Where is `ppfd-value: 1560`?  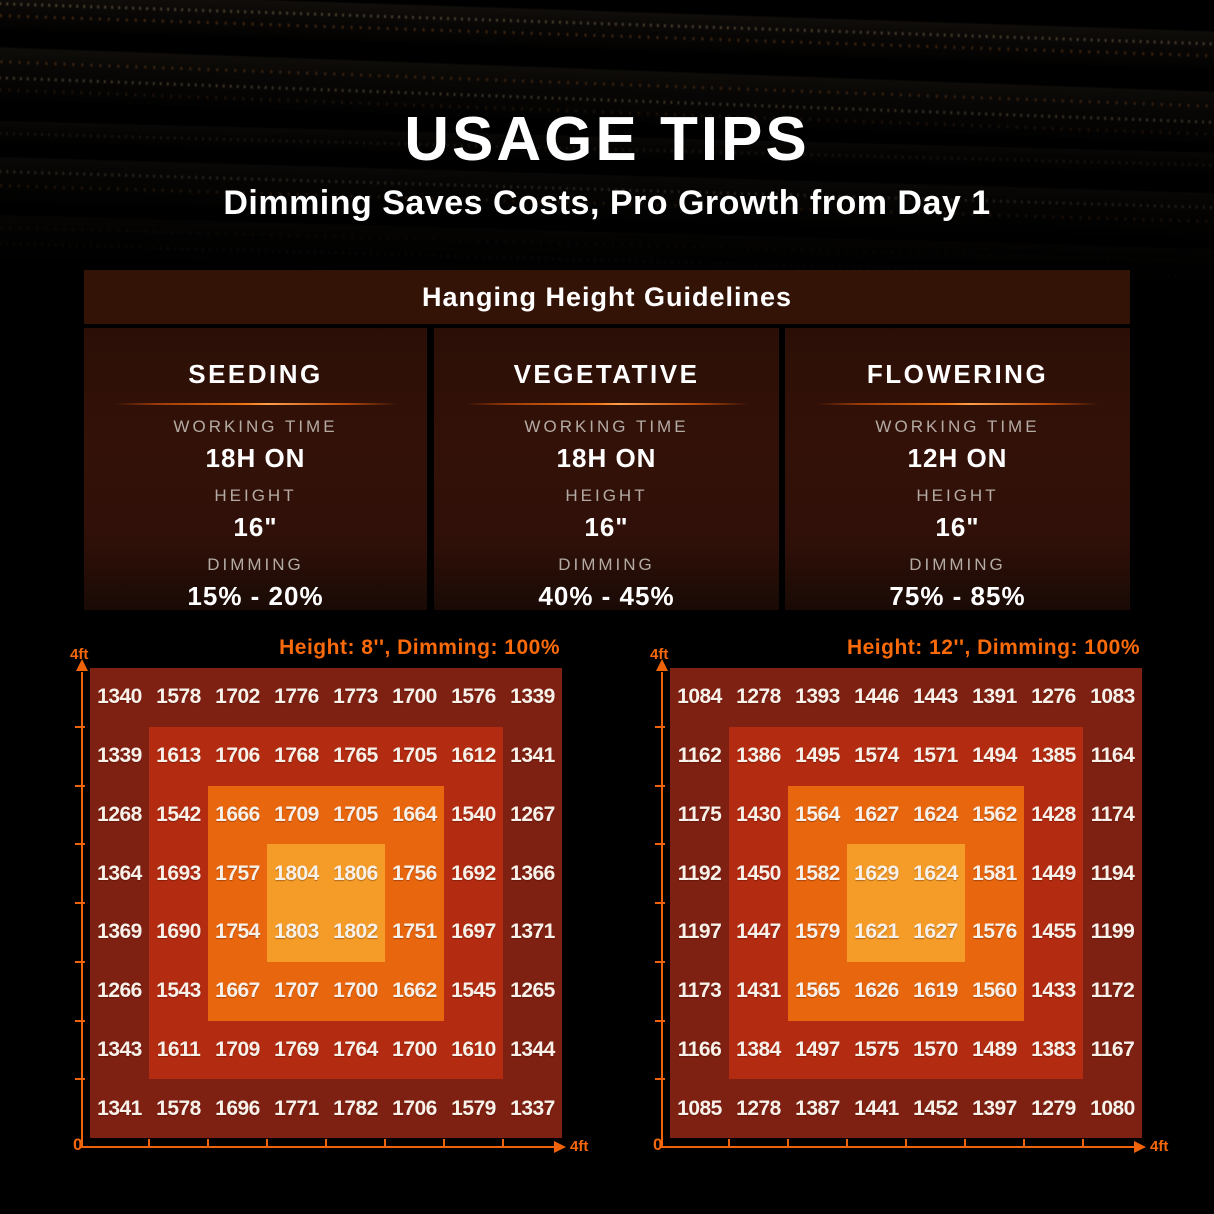
ppfd-value: 1560 is located at coordinates (994, 991).